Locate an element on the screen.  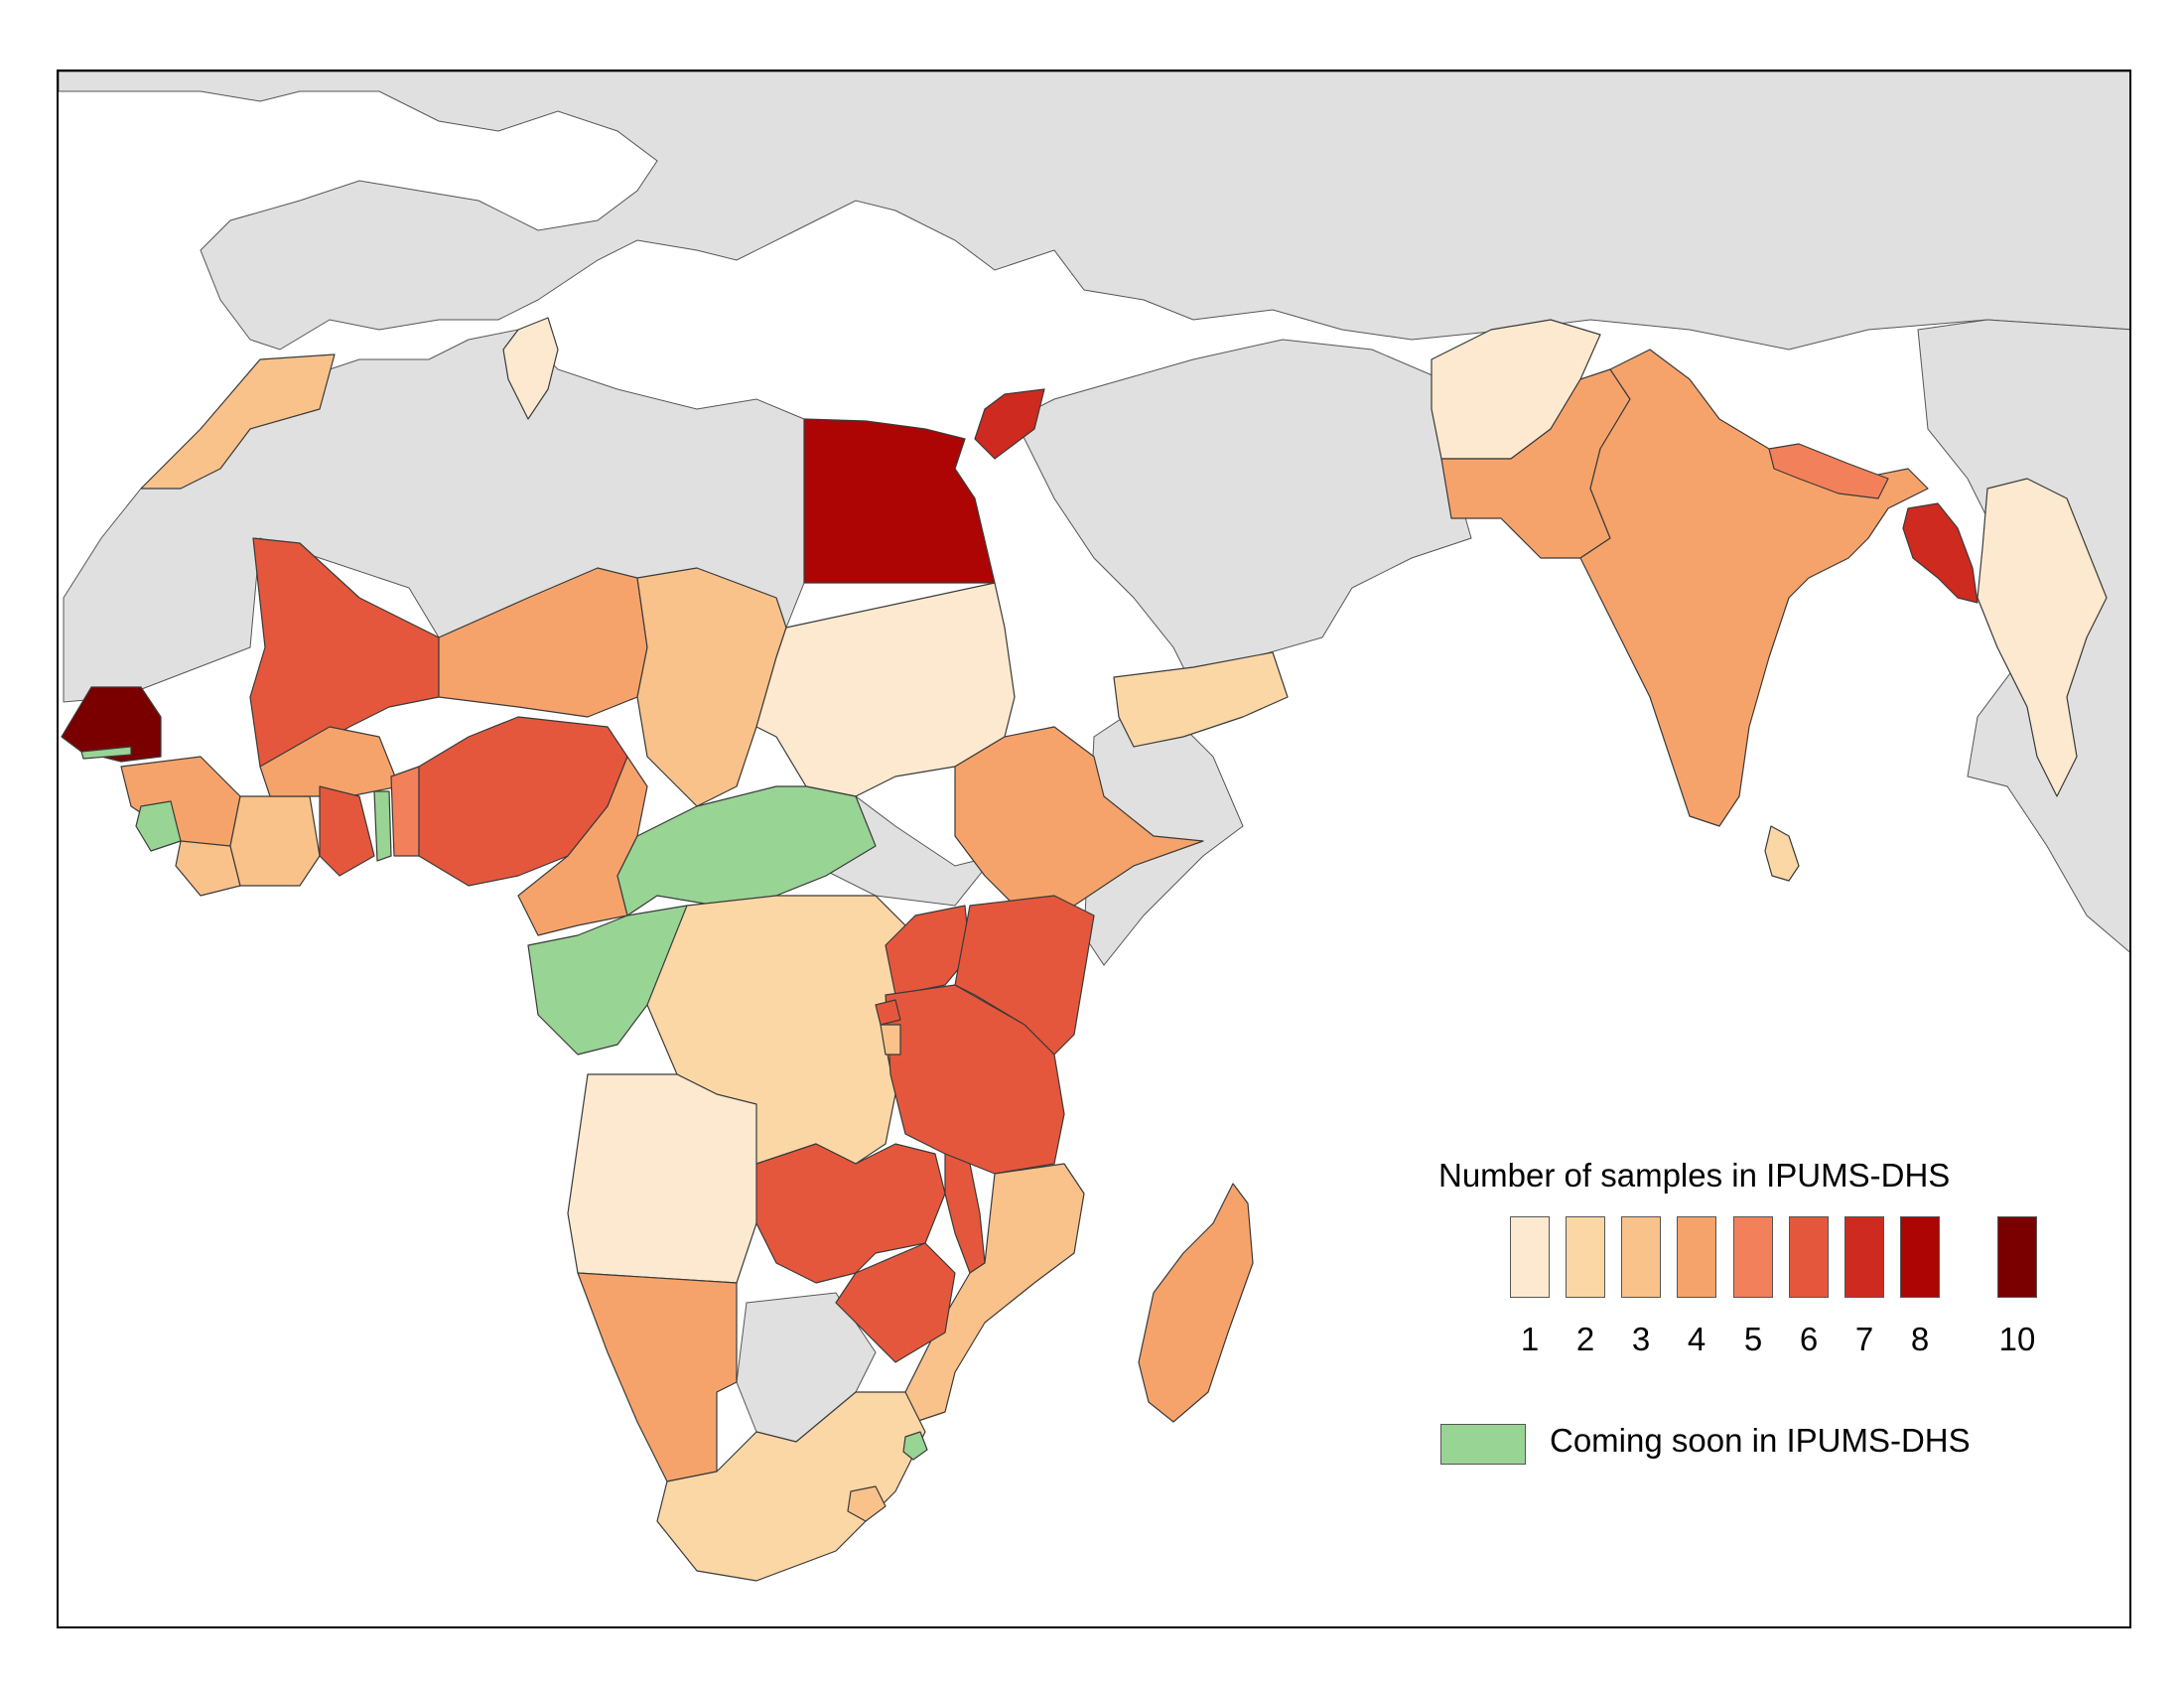
country-sudan is located at coordinates (885, 689).